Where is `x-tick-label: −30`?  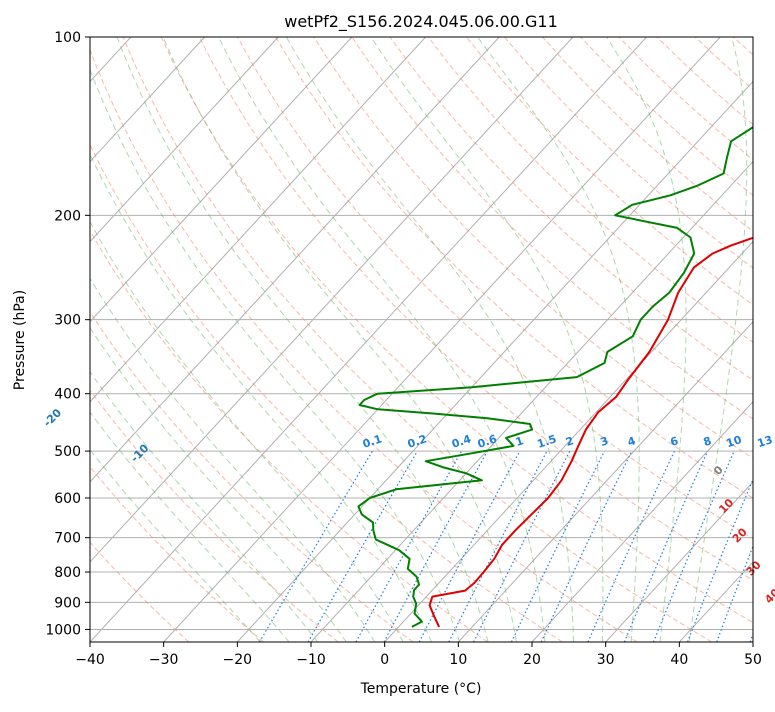
x-tick-label: −30 is located at coordinates (164, 660).